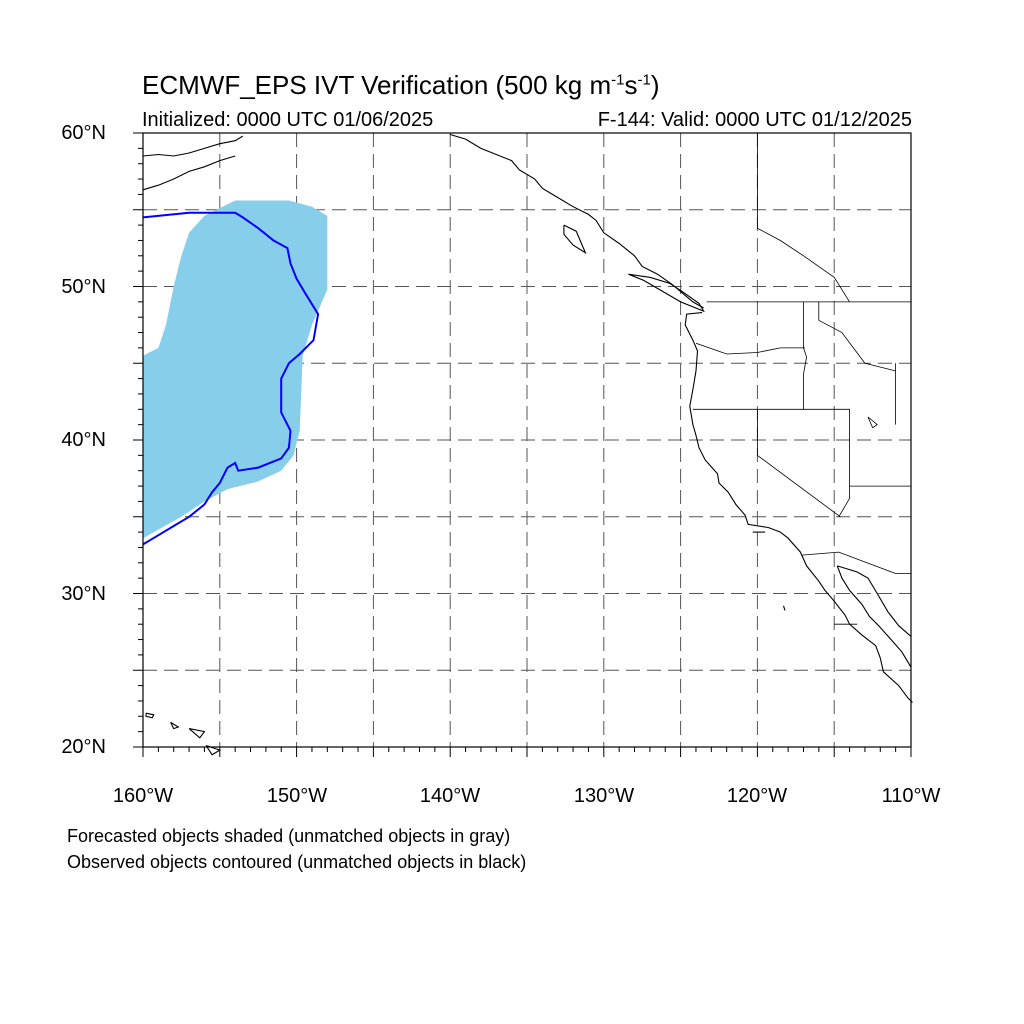  What do you see at coordinates (784, 608) in the screenshot?
I see `coastline-guadalupe-island` at bounding box center [784, 608].